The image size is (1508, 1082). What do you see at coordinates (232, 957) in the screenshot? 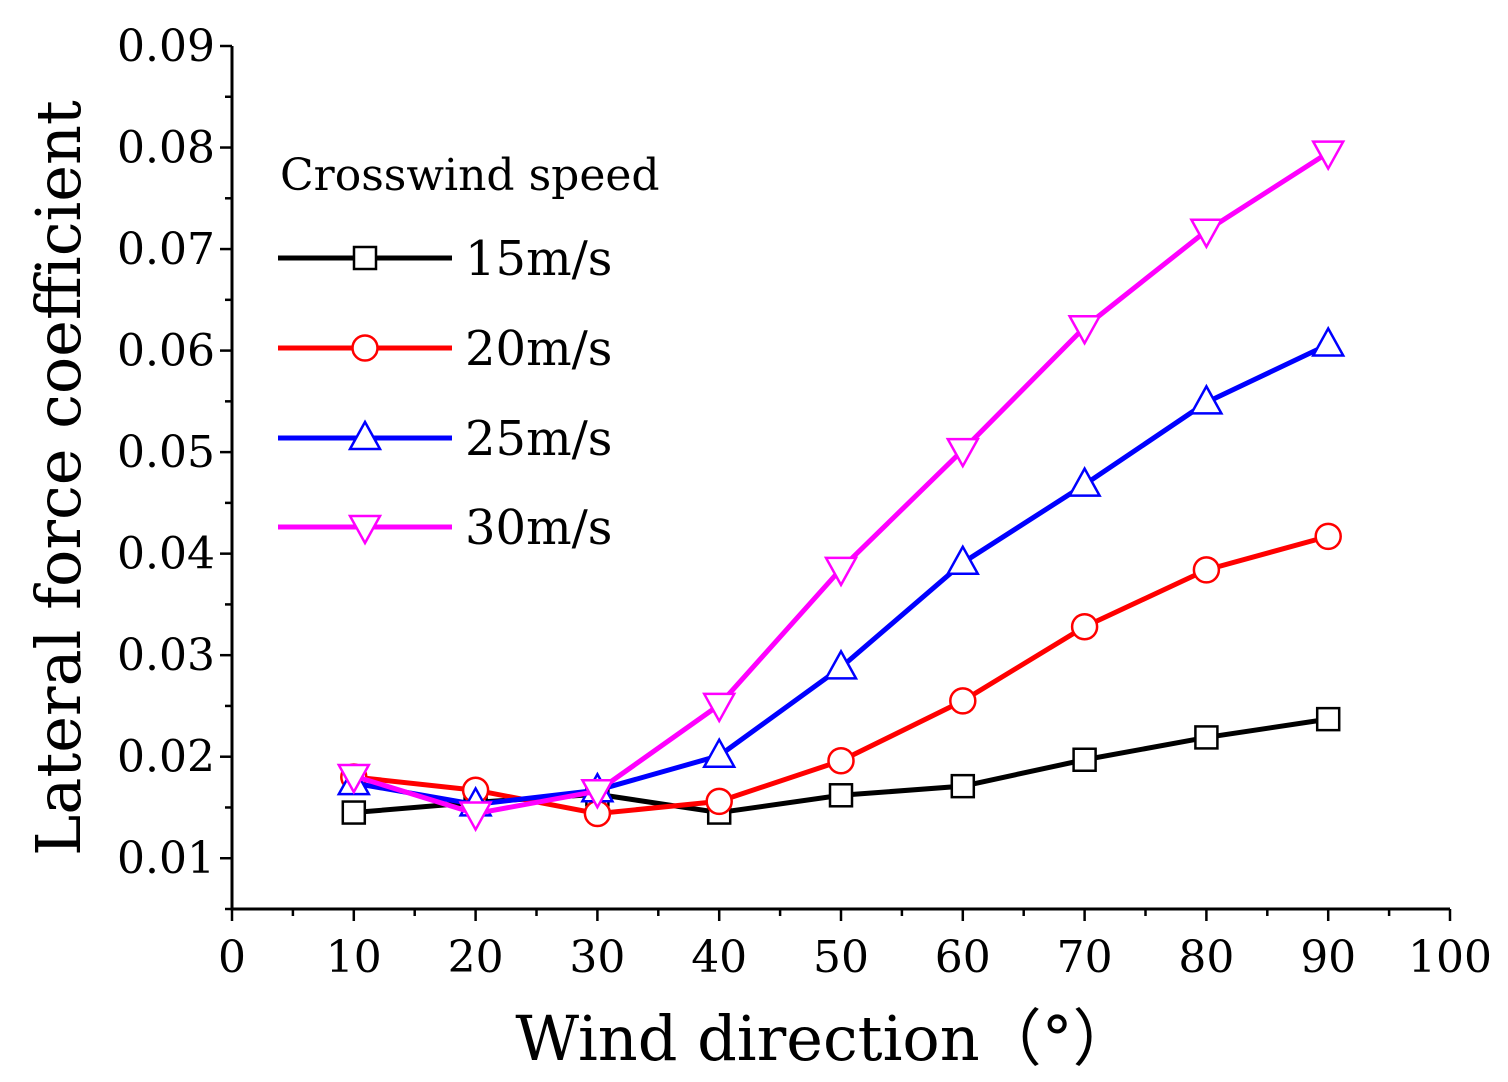
I see `x-tick-label: 0` at bounding box center [232, 957].